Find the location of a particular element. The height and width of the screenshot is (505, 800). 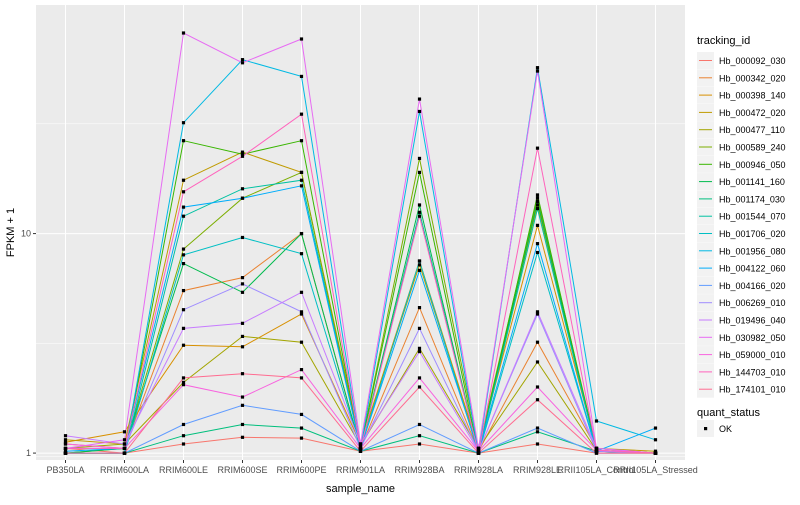

legend-label-7: Hb_001141_160 is located at coordinates (752, 182).